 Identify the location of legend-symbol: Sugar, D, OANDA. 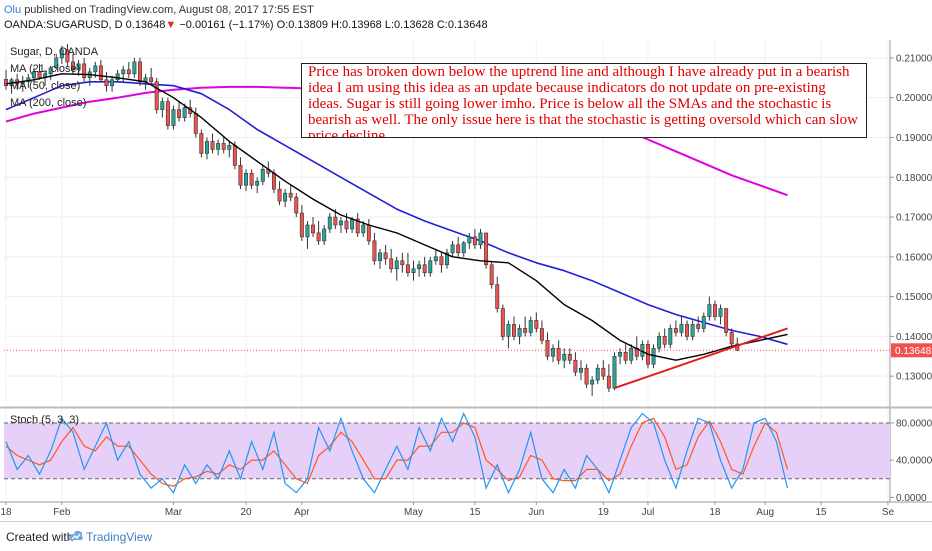
(54, 52).